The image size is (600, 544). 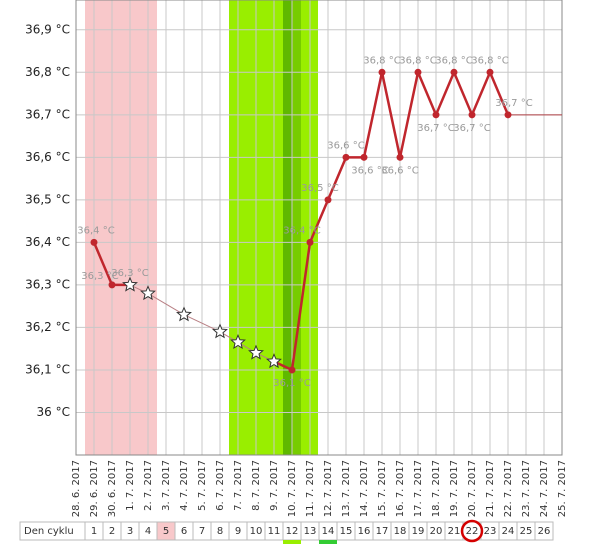 I want to click on x-tick-label: 4. 7. 2017, so click(x=184, y=485).